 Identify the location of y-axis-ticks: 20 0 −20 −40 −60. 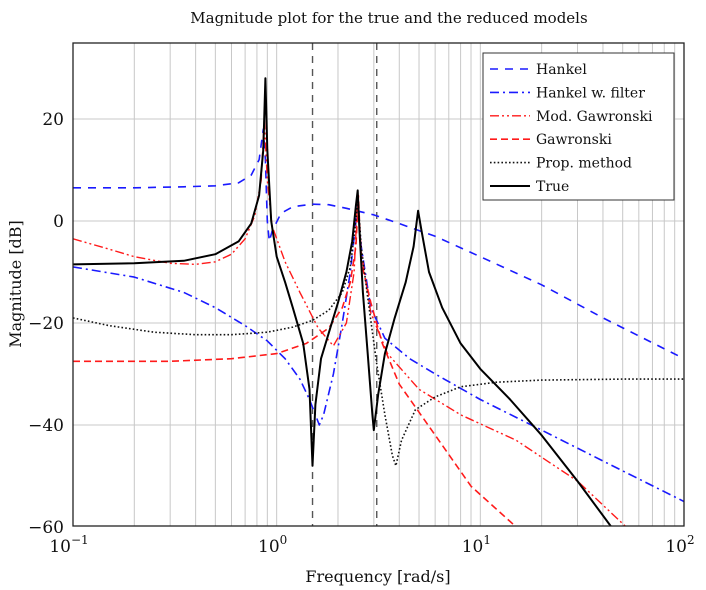
(46, 324).